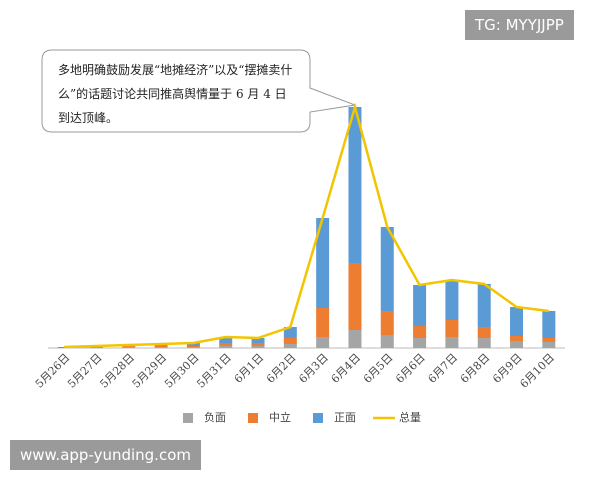  What do you see at coordinates (85, 371) in the screenshot?
I see `x-tick-label: 5月27日` at bounding box center [85, 371].